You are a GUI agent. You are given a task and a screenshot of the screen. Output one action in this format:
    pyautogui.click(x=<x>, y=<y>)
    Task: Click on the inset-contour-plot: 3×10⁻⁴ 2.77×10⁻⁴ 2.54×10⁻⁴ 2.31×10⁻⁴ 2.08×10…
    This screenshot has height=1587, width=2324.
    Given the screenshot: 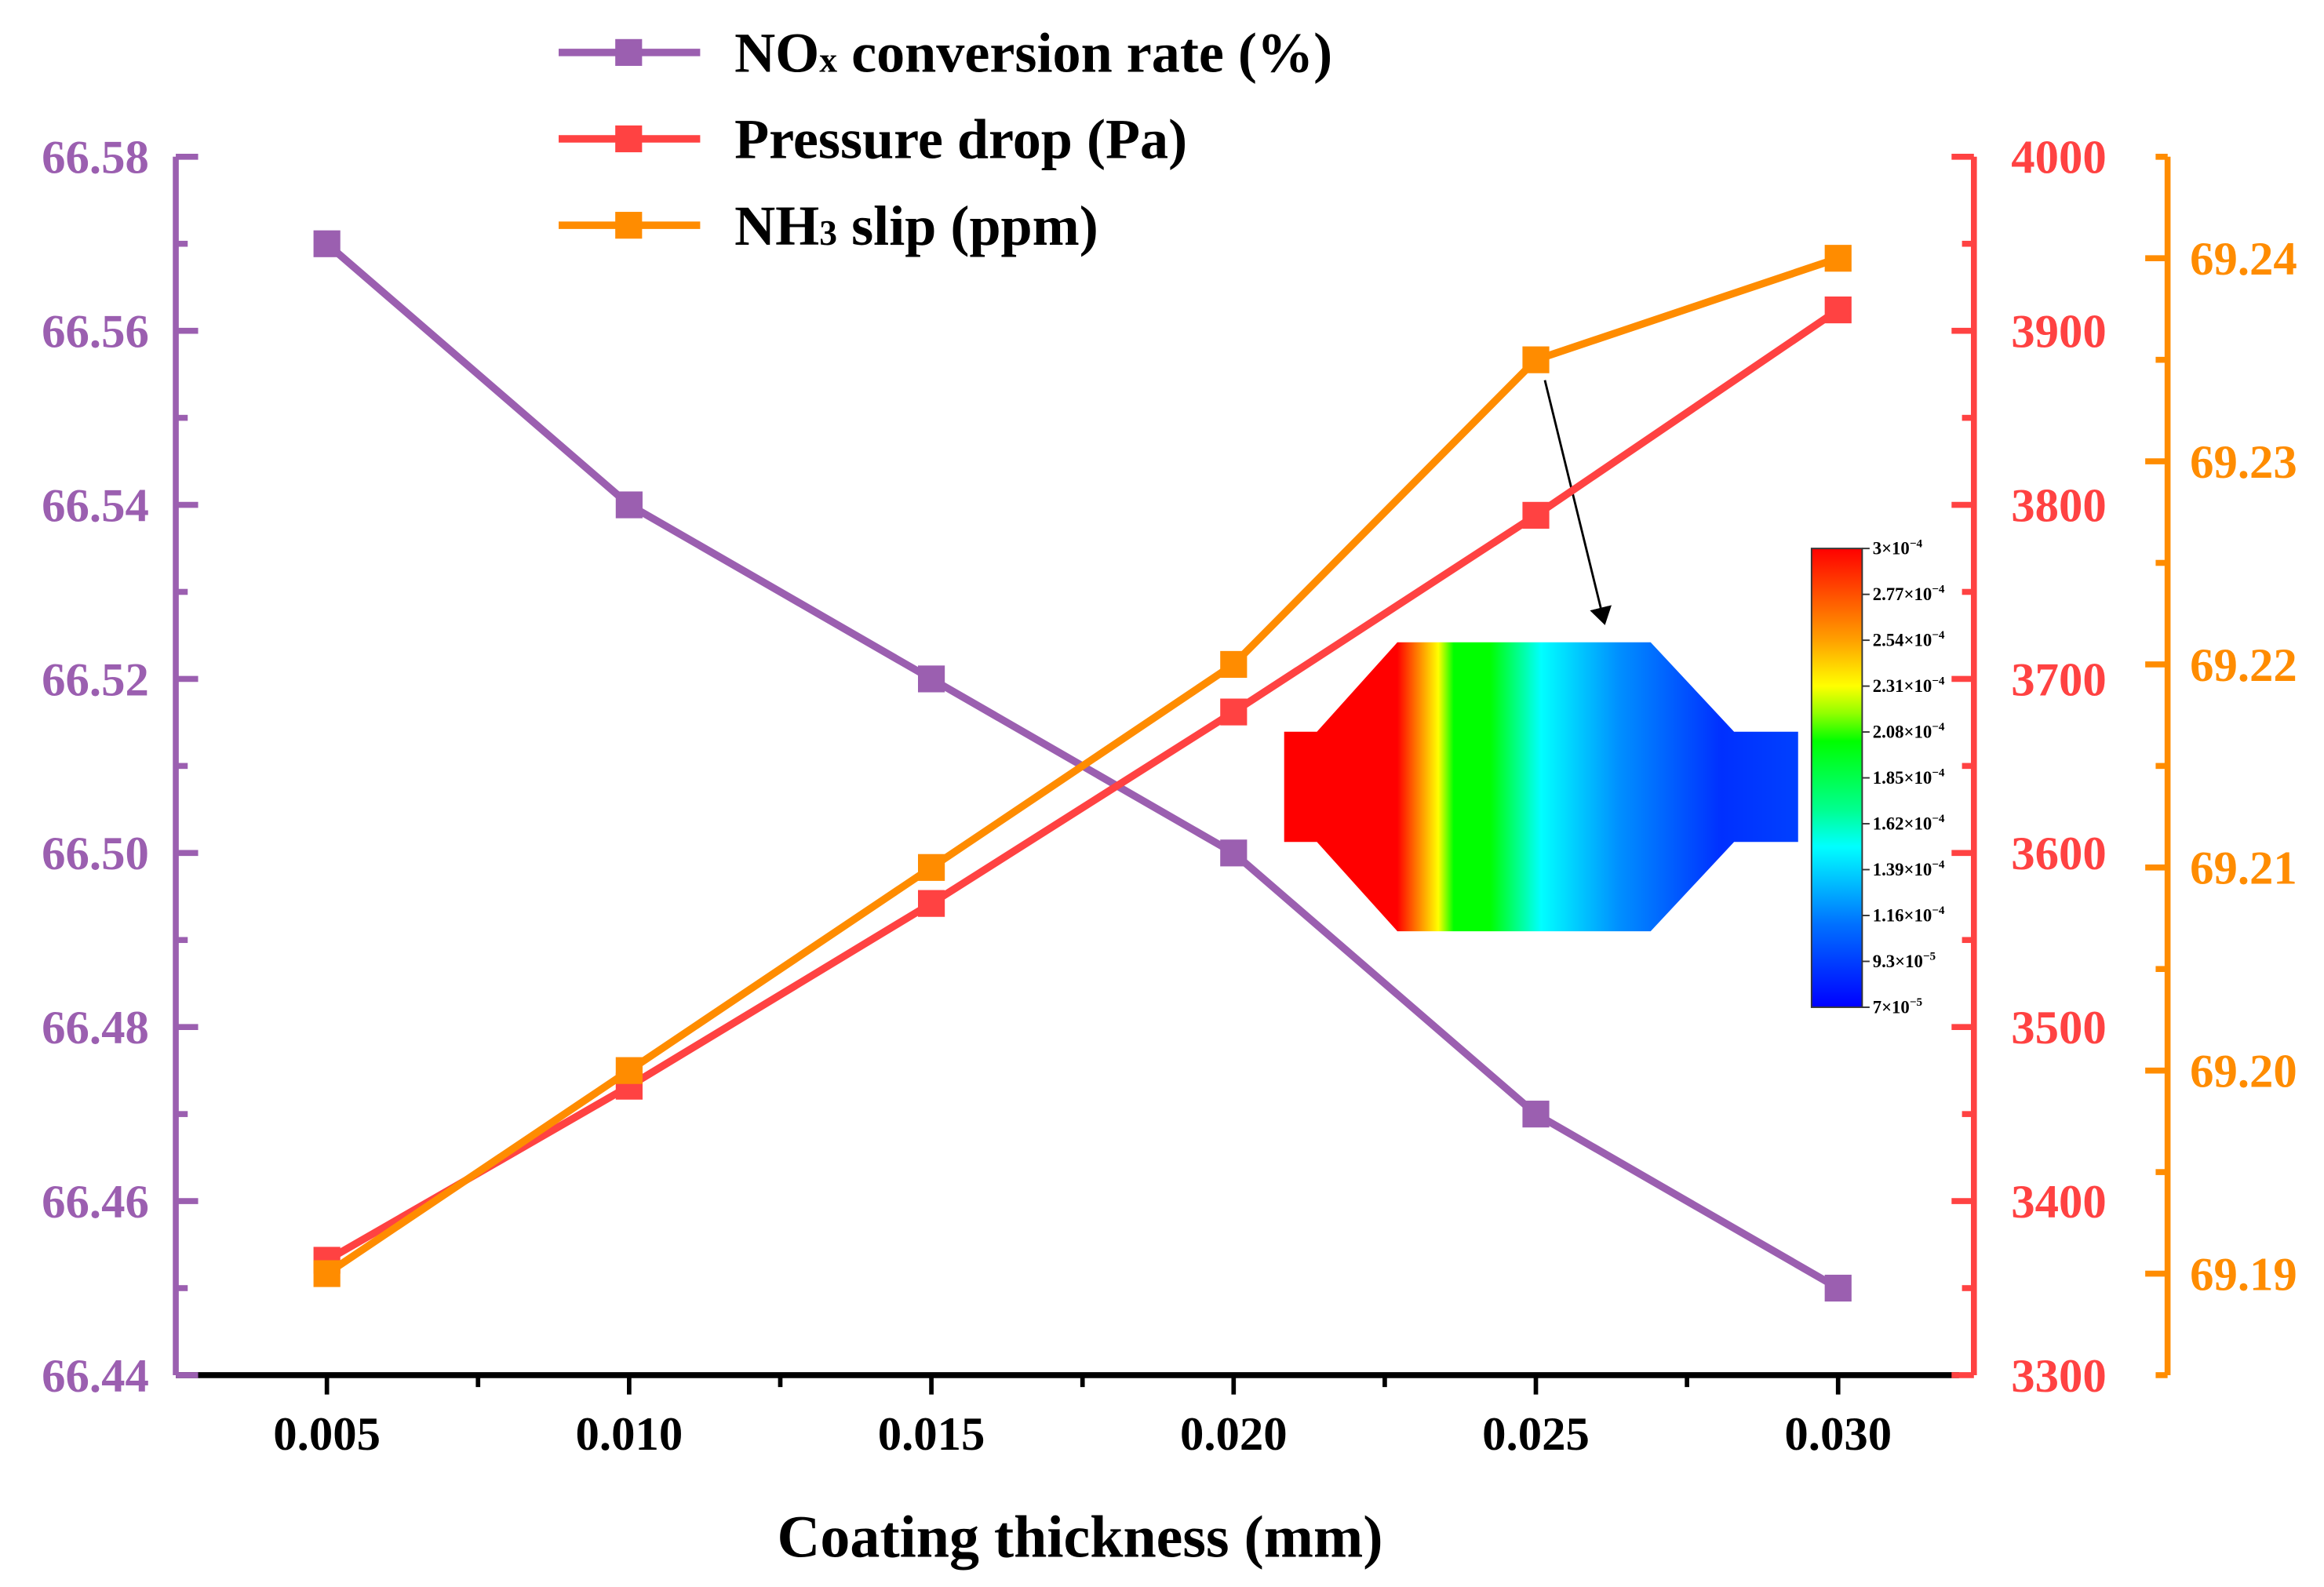 What is the action you would take?
    pyautogui.click(x=1614, y=698)
    